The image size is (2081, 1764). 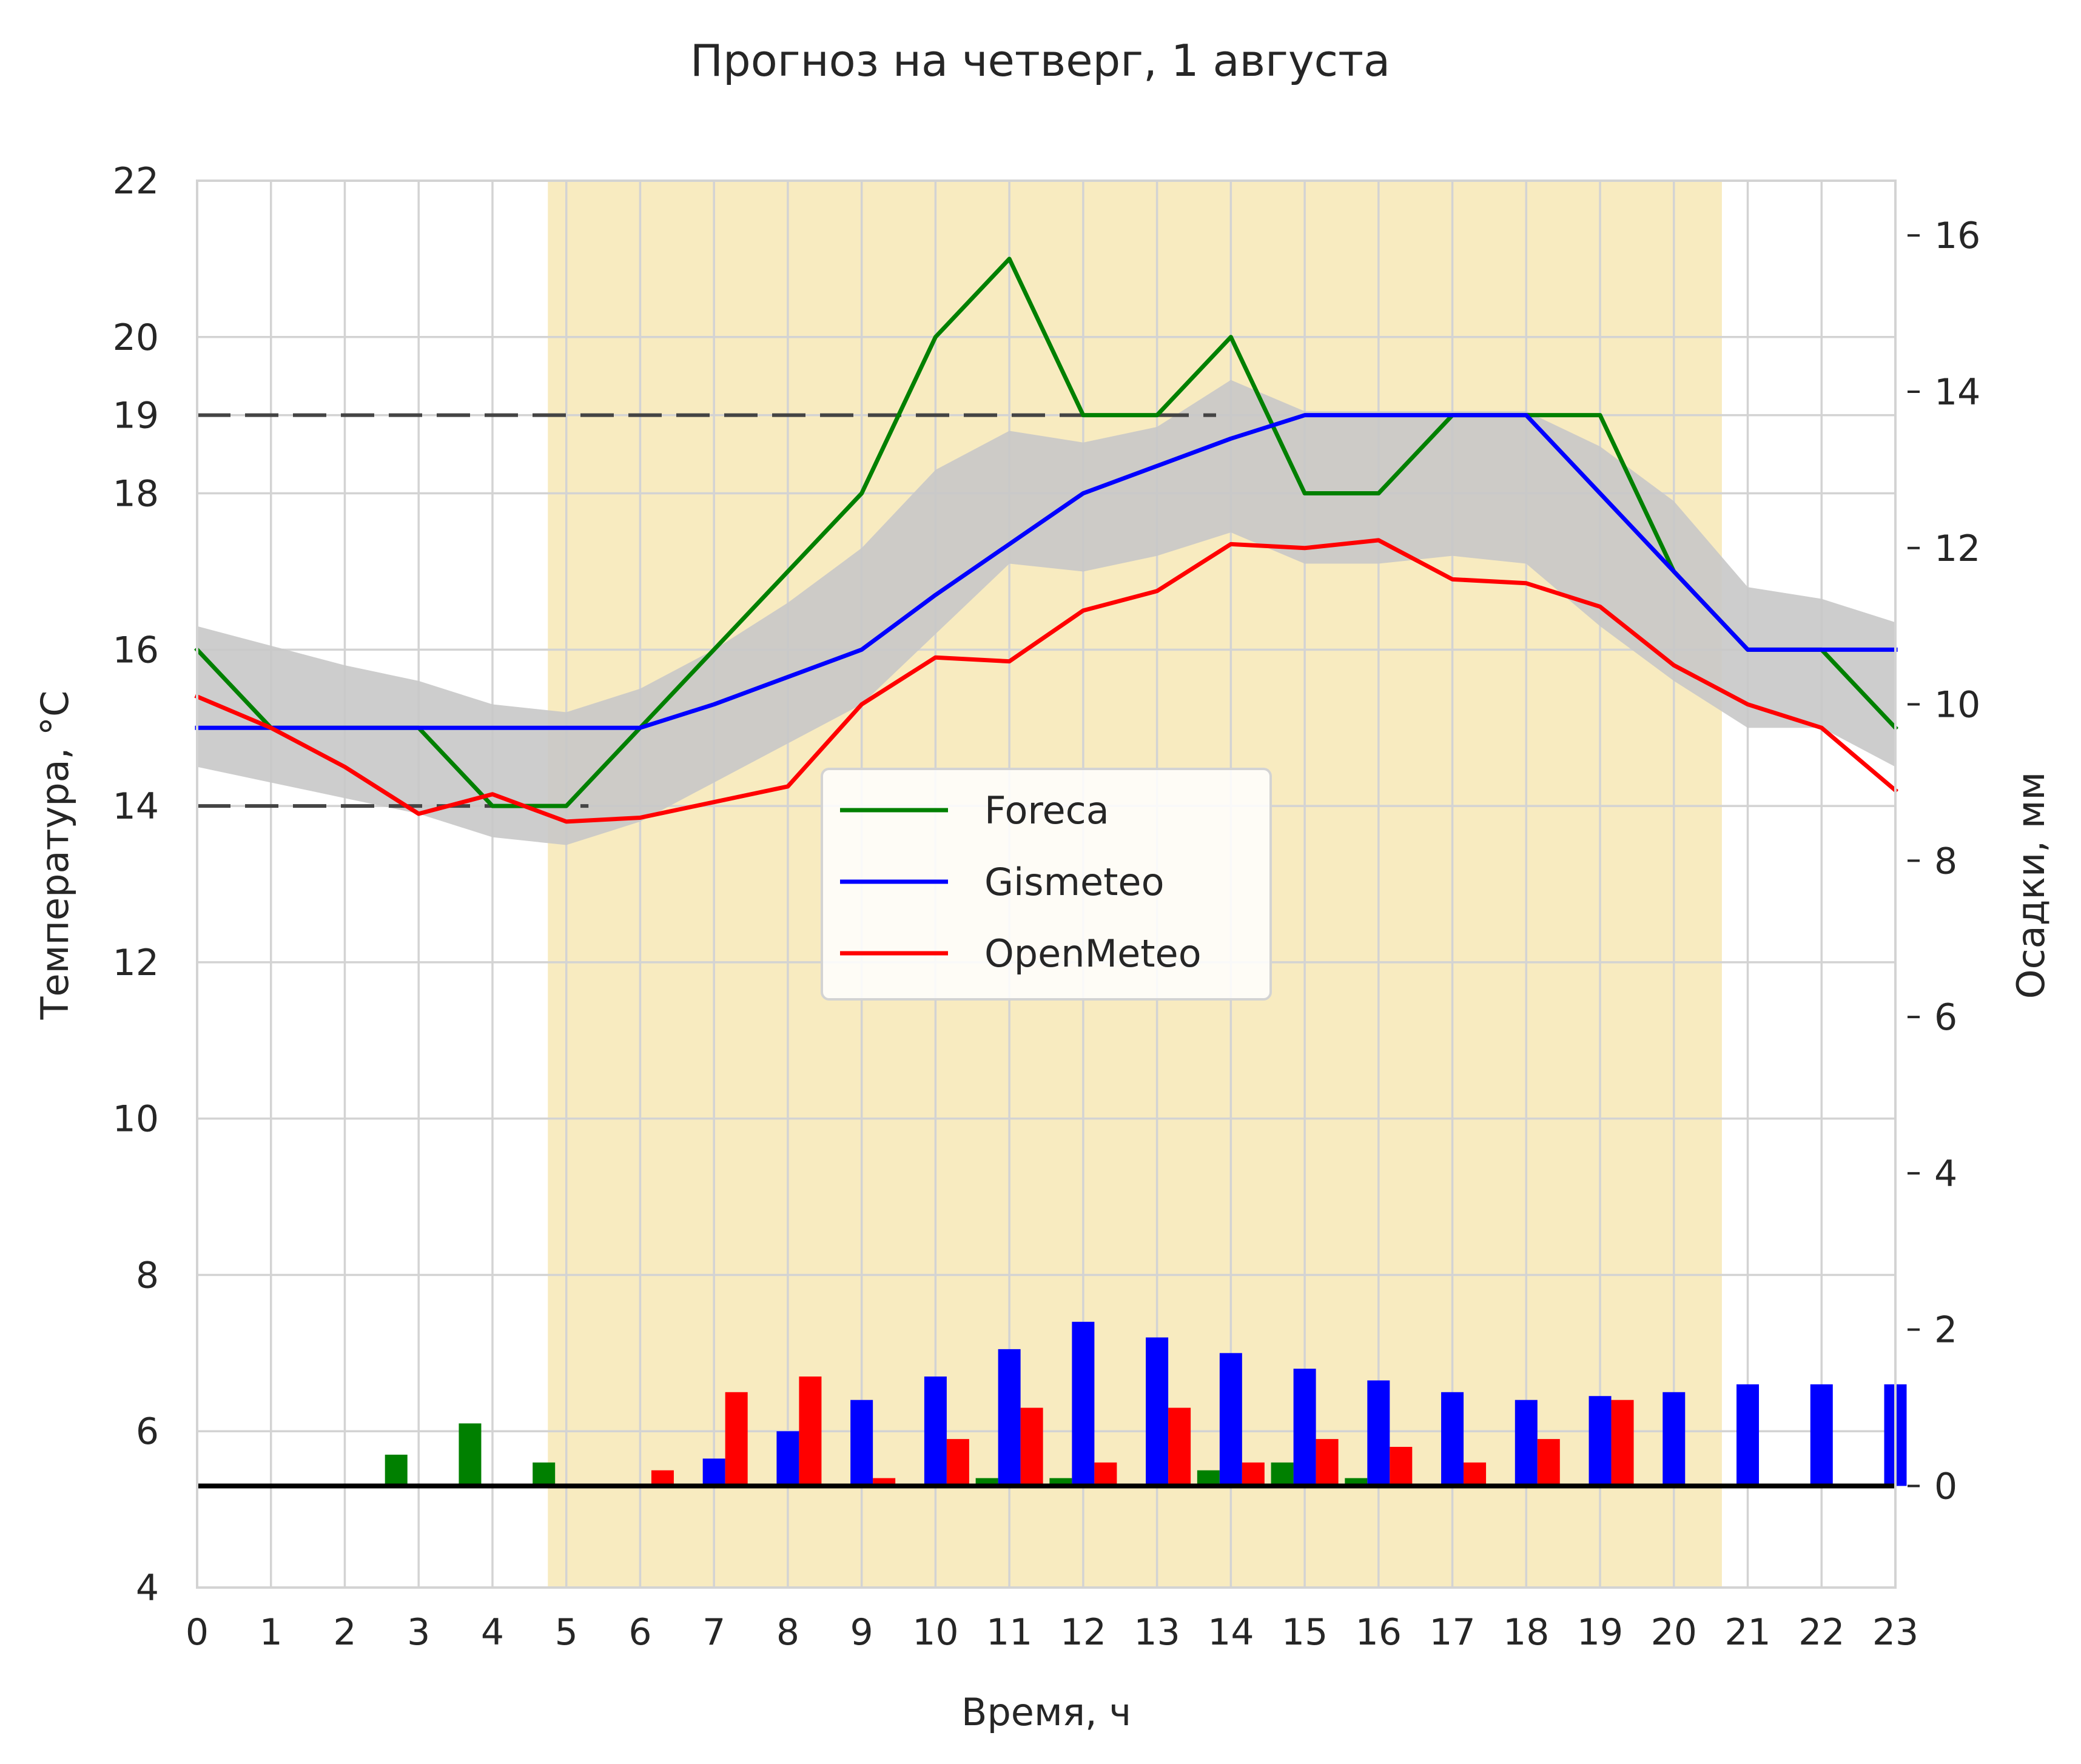 What do you see at coordinates (1526, 1633) in the screenshot?
I see `x-tick-label: 18` at bounding box center [1526, 1633].